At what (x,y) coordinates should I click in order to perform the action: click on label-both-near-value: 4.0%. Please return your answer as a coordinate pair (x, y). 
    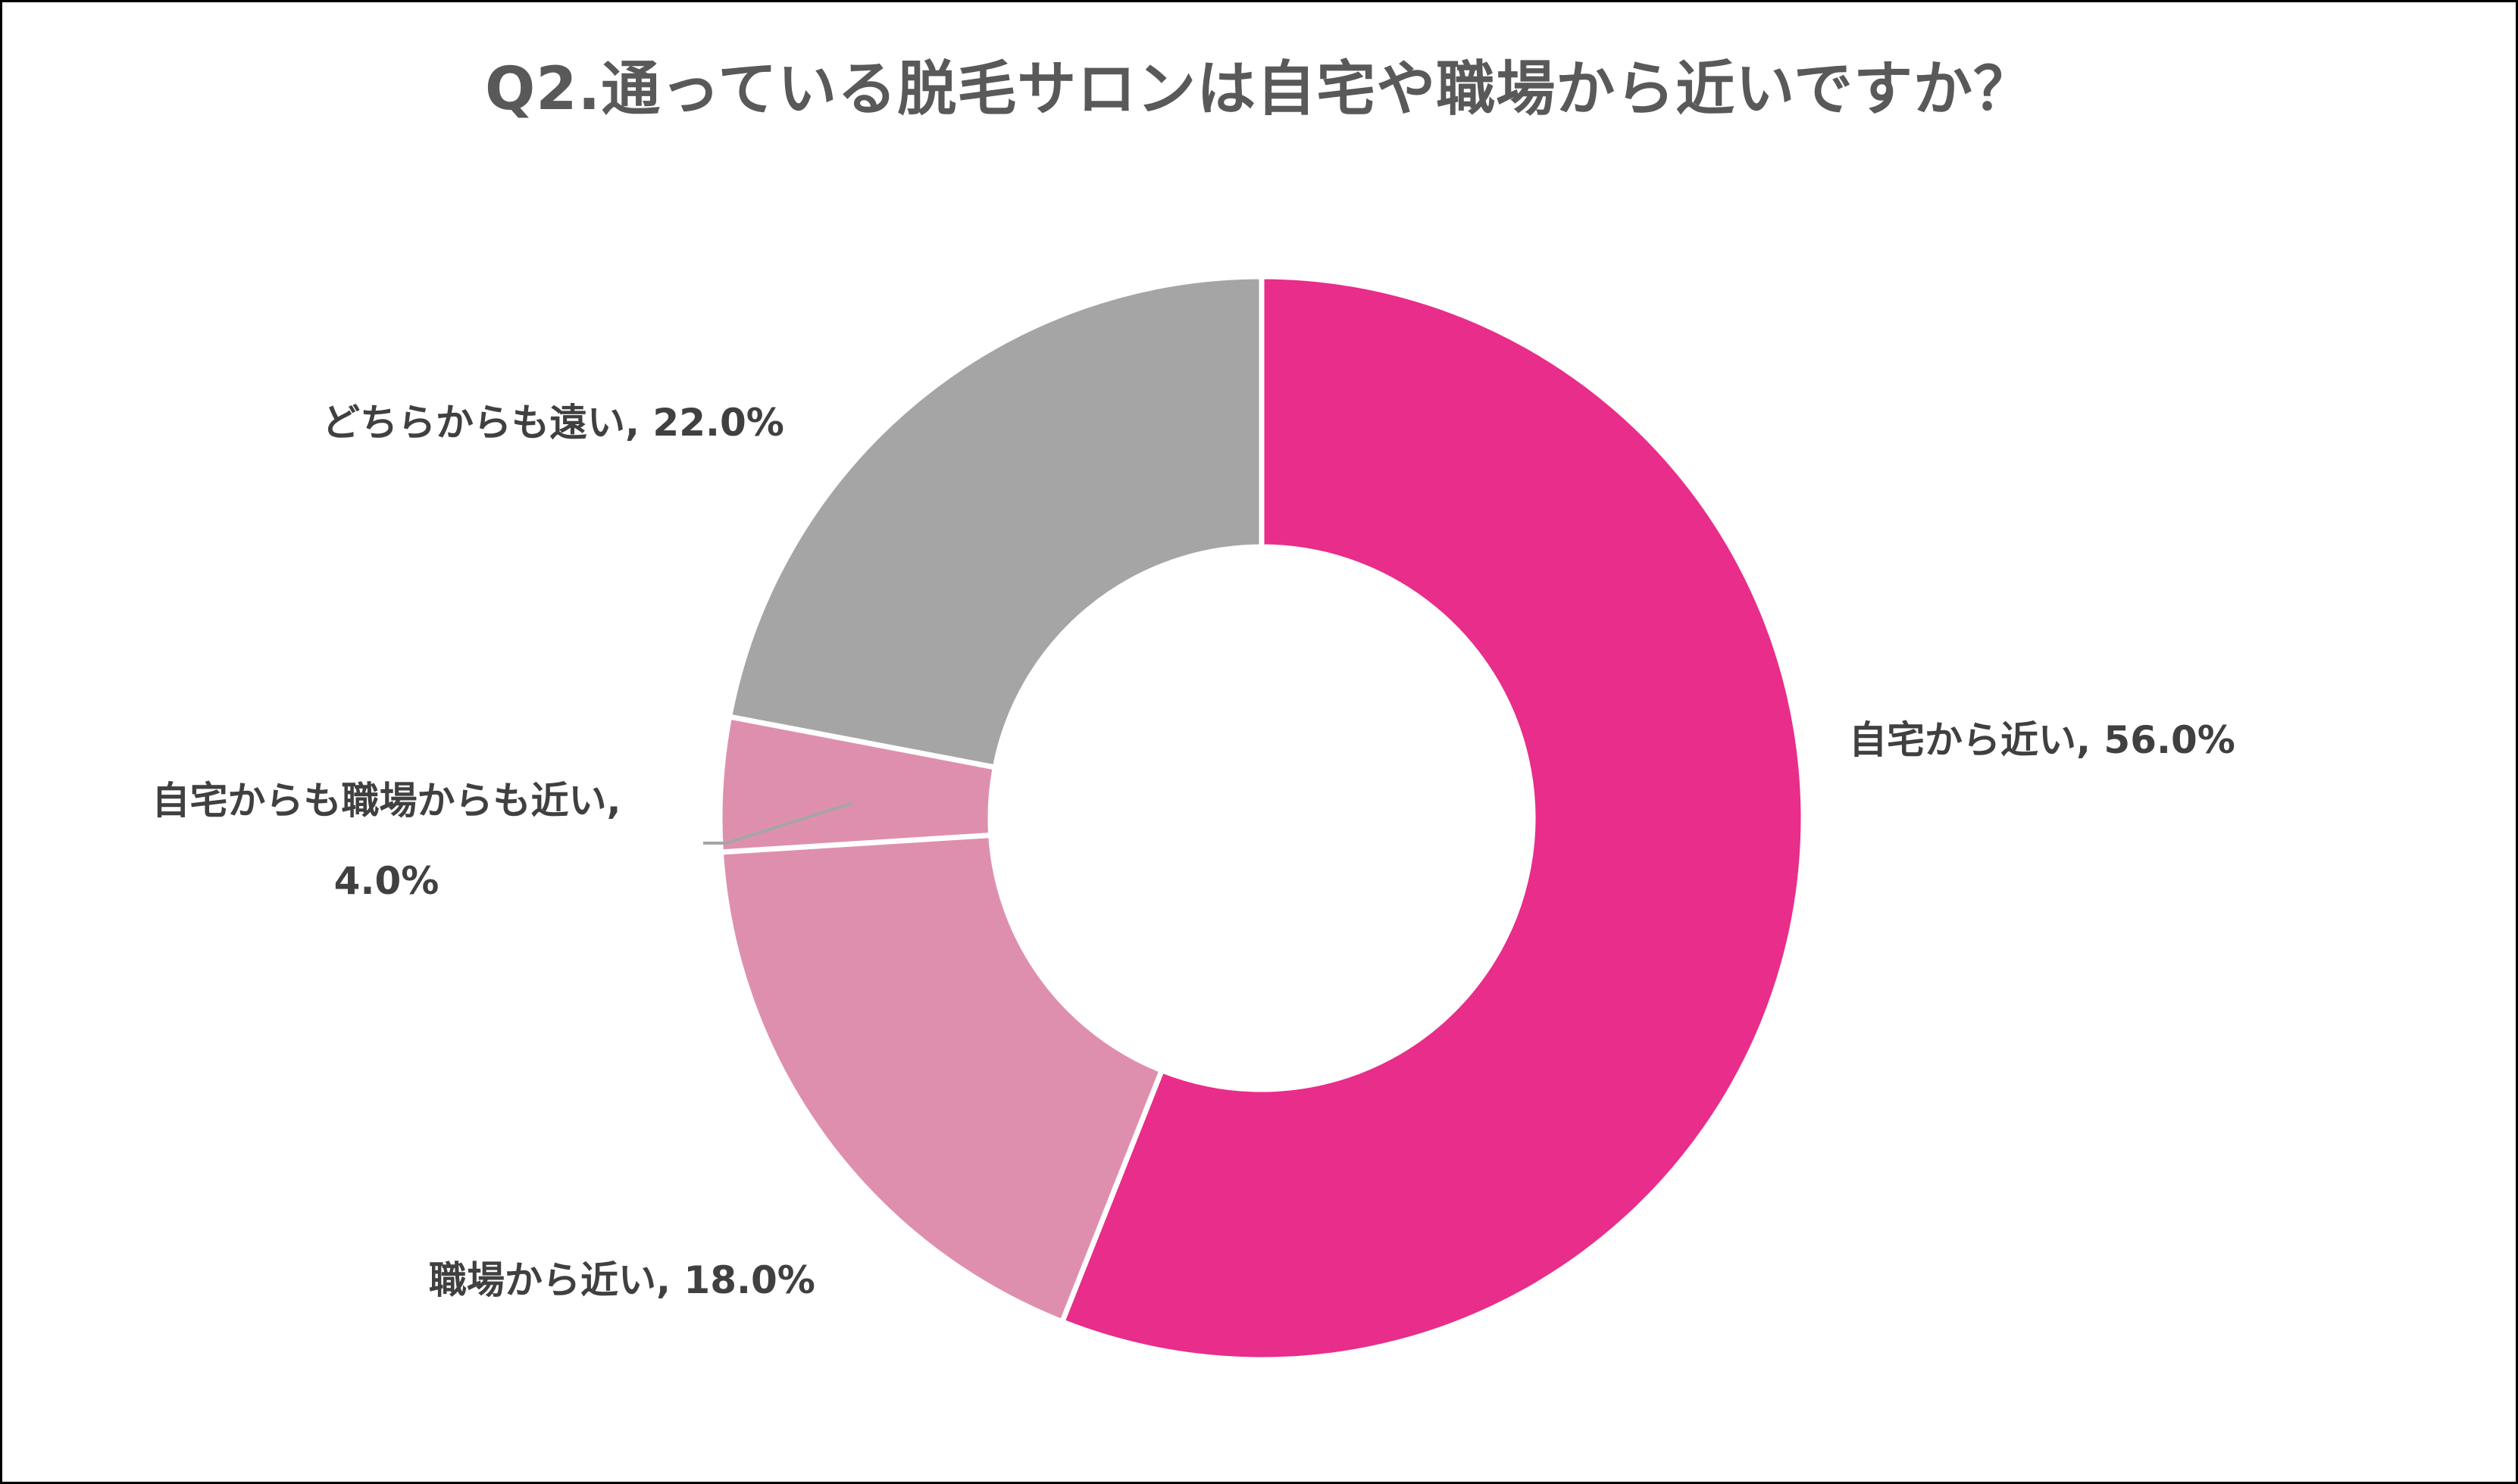
    Looking at the image, I should click on (386, 881).